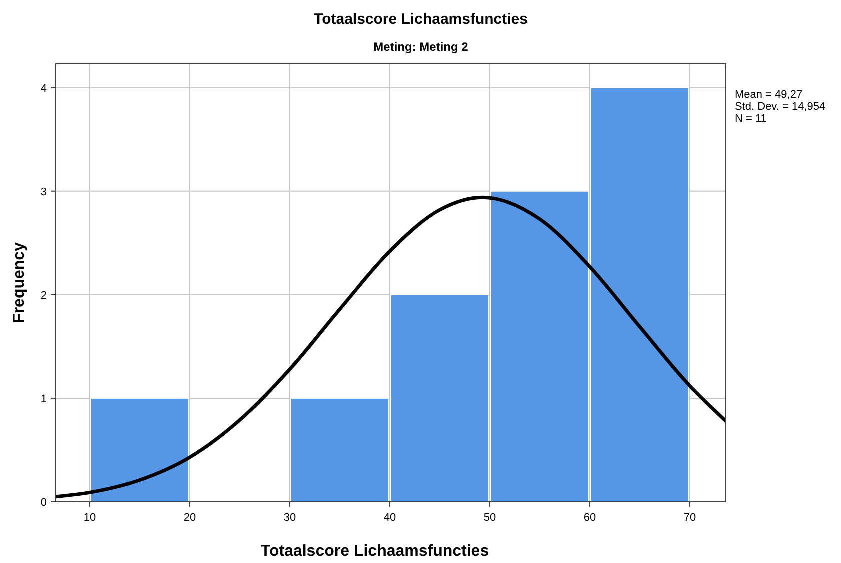  What do you see at coordinates (690, 518) in the screenshot?
I see `x-tick-label: 70` at bounding box center [690, 518].